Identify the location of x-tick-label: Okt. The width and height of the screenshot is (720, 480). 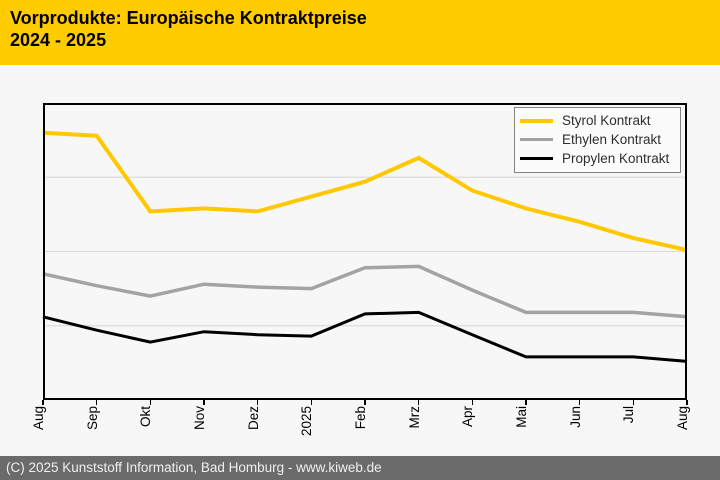
(146, 417).